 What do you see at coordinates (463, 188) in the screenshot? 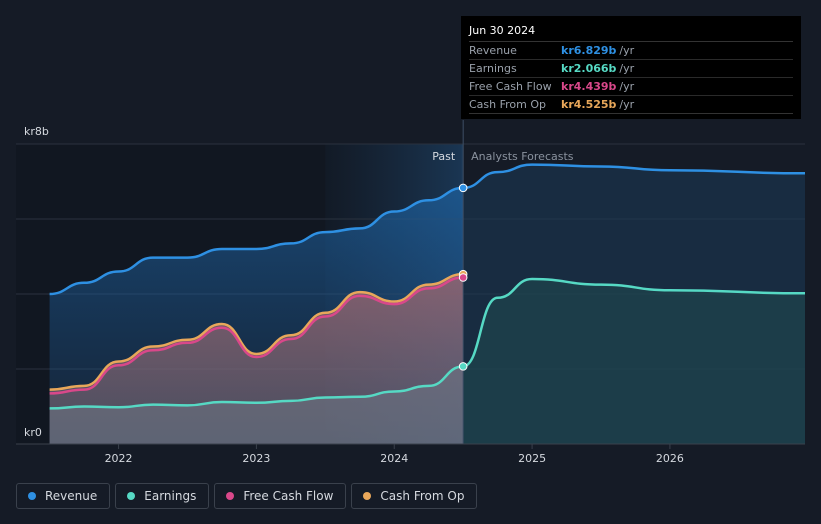
I see `revenue-marker` at bounding box center [463, 188].